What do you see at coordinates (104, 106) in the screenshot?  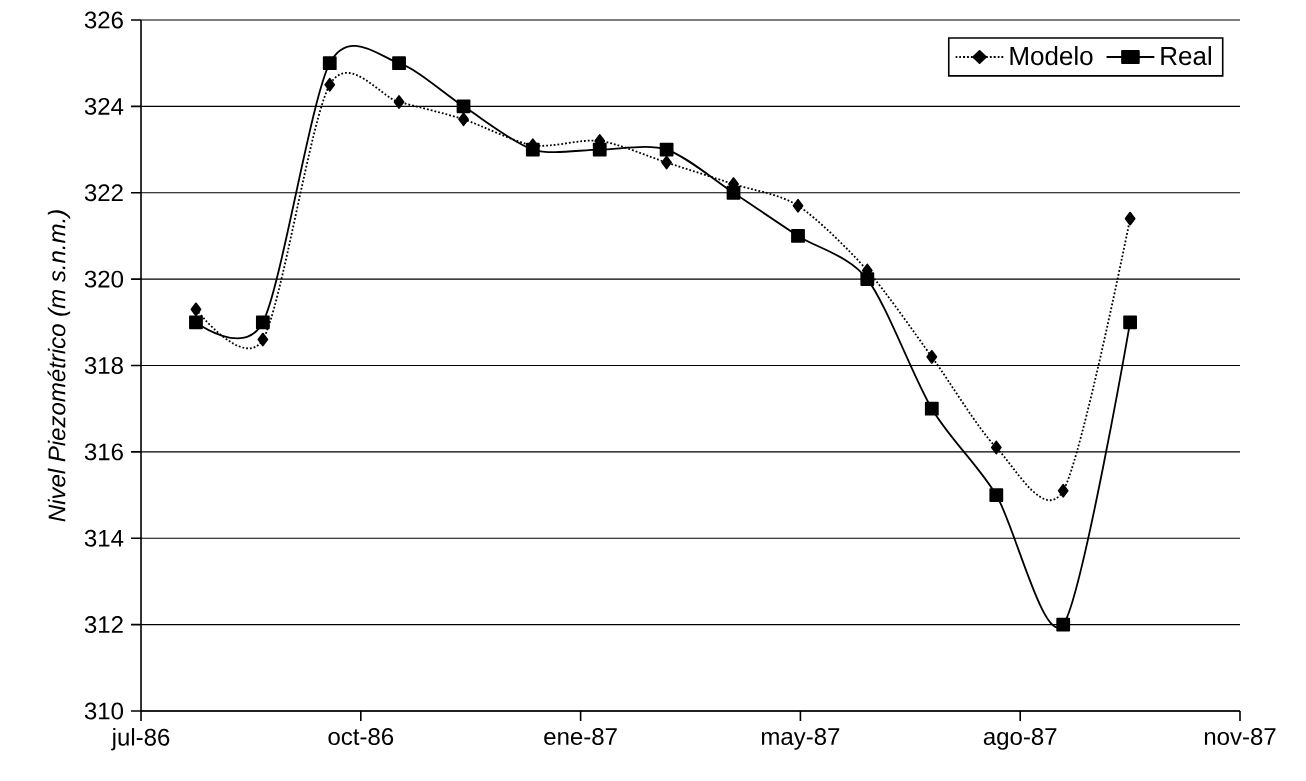 I see `y-tick-label: 324` at bounding box center [104, 106].